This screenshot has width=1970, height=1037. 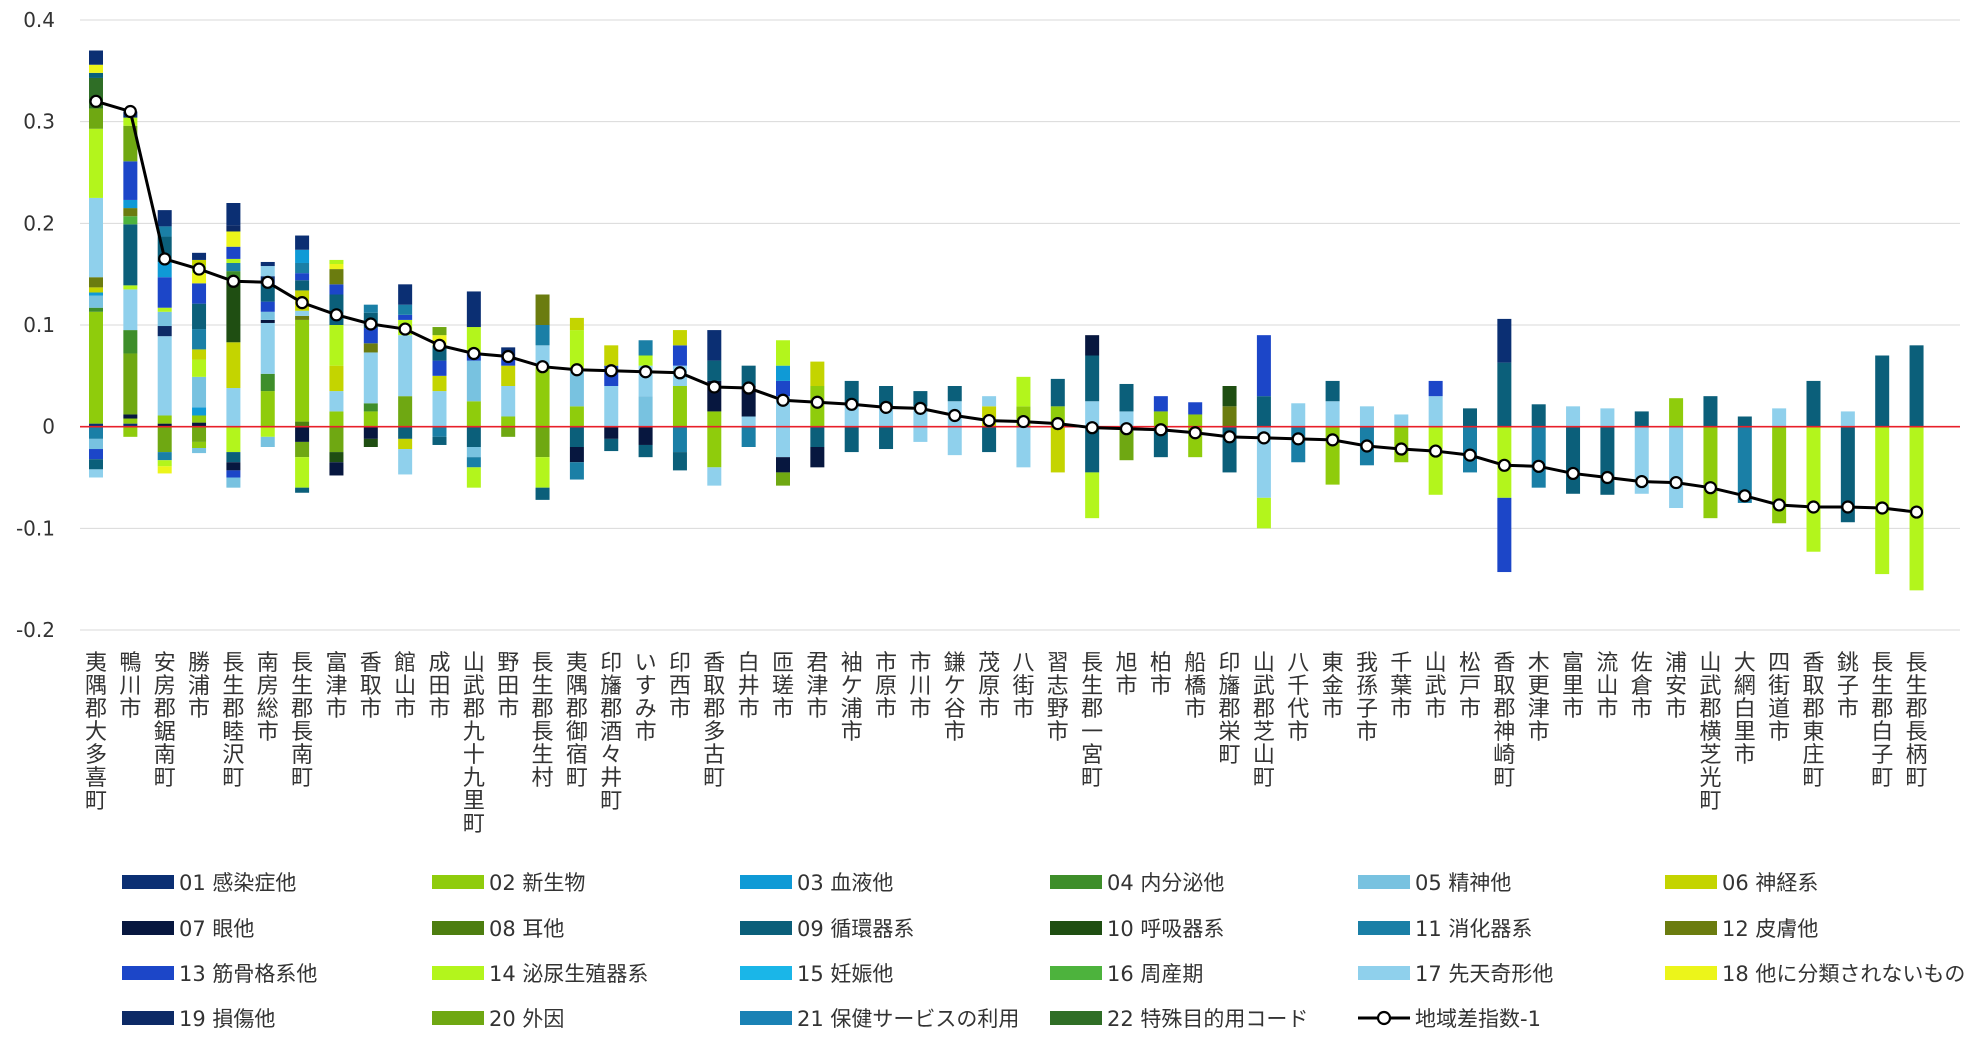 I want to click on legend-label: 10 呼吸器系, so click(x=1165, y=929).